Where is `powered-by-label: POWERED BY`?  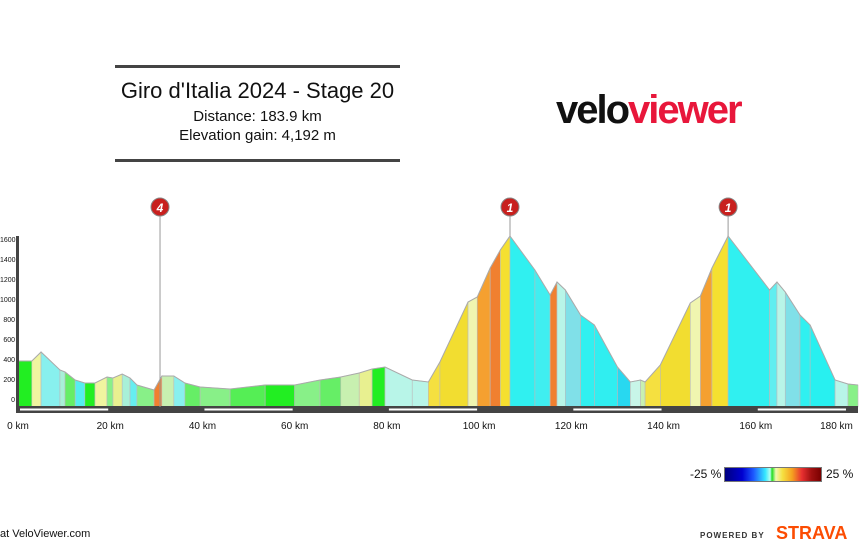 powered-by-label: POWERED BY is located at coordinates (732, 535).